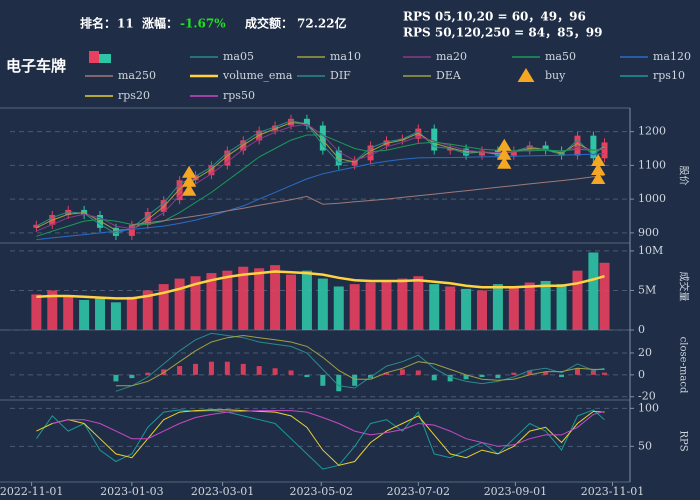 Image resolution: width=700 pixels, height=500 pixels. I want to click on legend-label: rps20, so click(134, 95).